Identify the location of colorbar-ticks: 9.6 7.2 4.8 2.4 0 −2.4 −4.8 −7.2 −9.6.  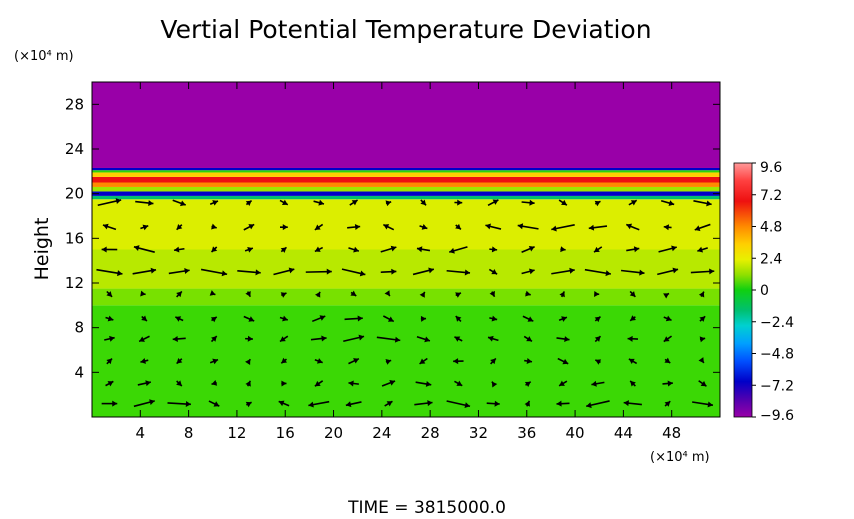
(773, 292).